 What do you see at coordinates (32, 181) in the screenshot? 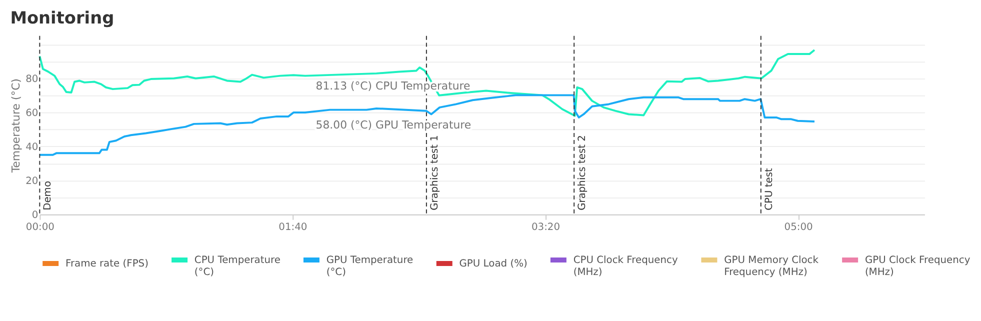
I see `y-tick-label: 20` at bounding box center [32, 181].